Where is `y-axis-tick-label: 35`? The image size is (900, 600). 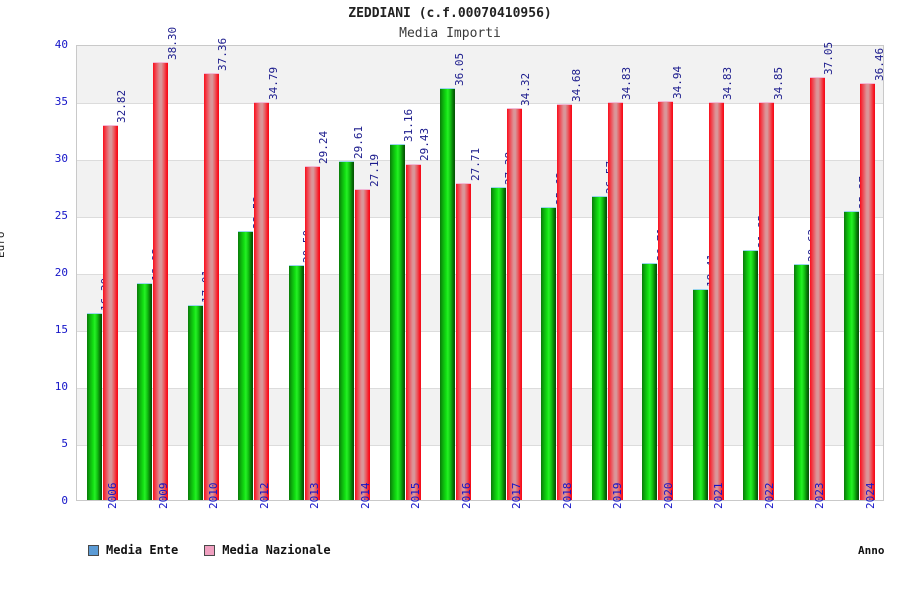 y-axis-tick-label: 35 is located at coordinates (61, 101).